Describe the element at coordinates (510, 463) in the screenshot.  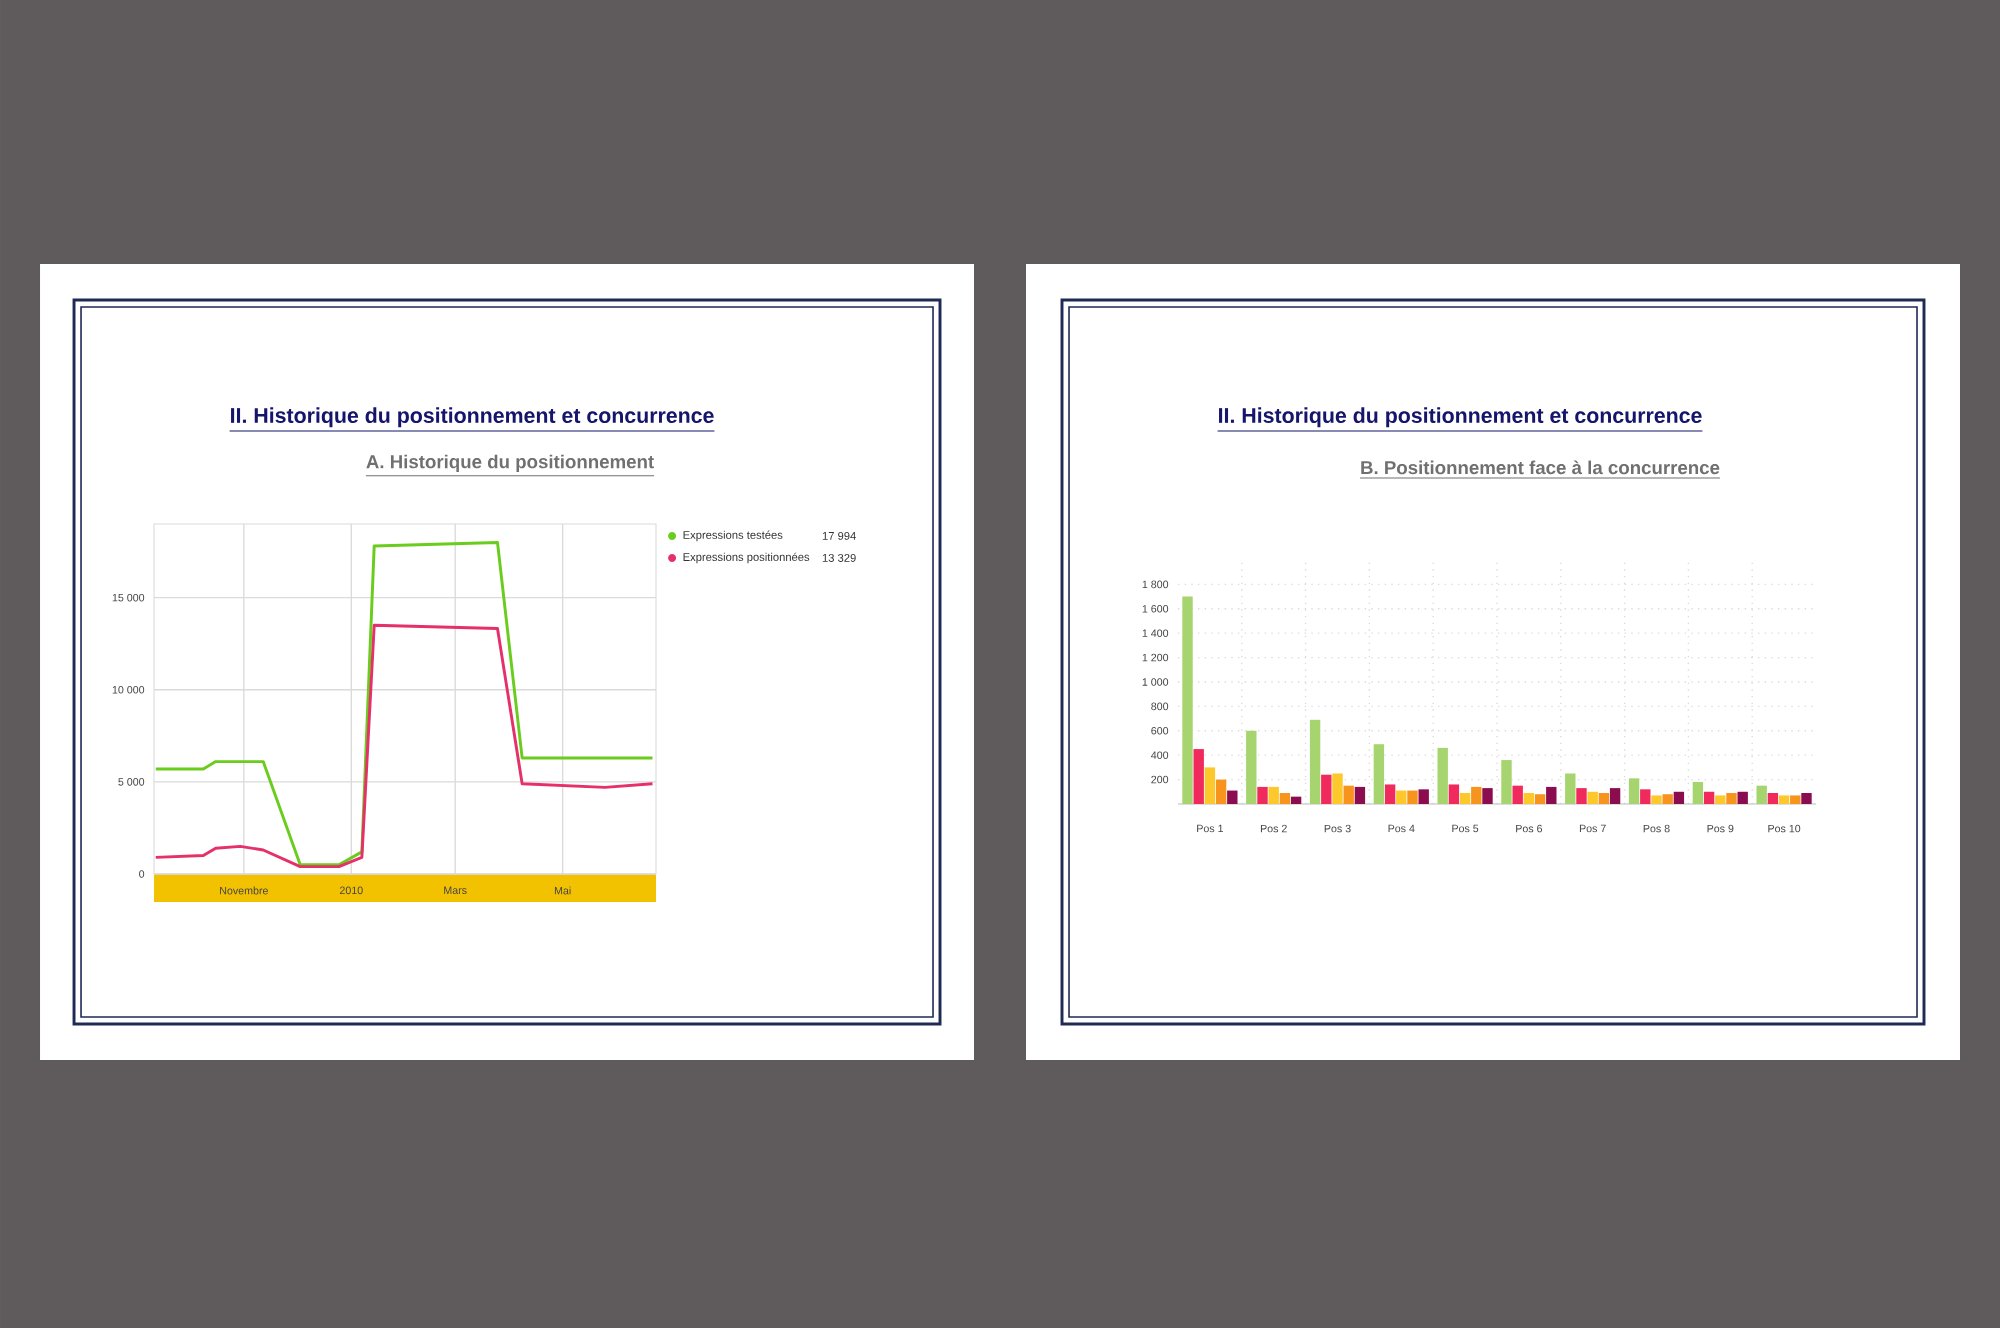
I see `chart-subtitle: A. Historique du positionnement` at that location.